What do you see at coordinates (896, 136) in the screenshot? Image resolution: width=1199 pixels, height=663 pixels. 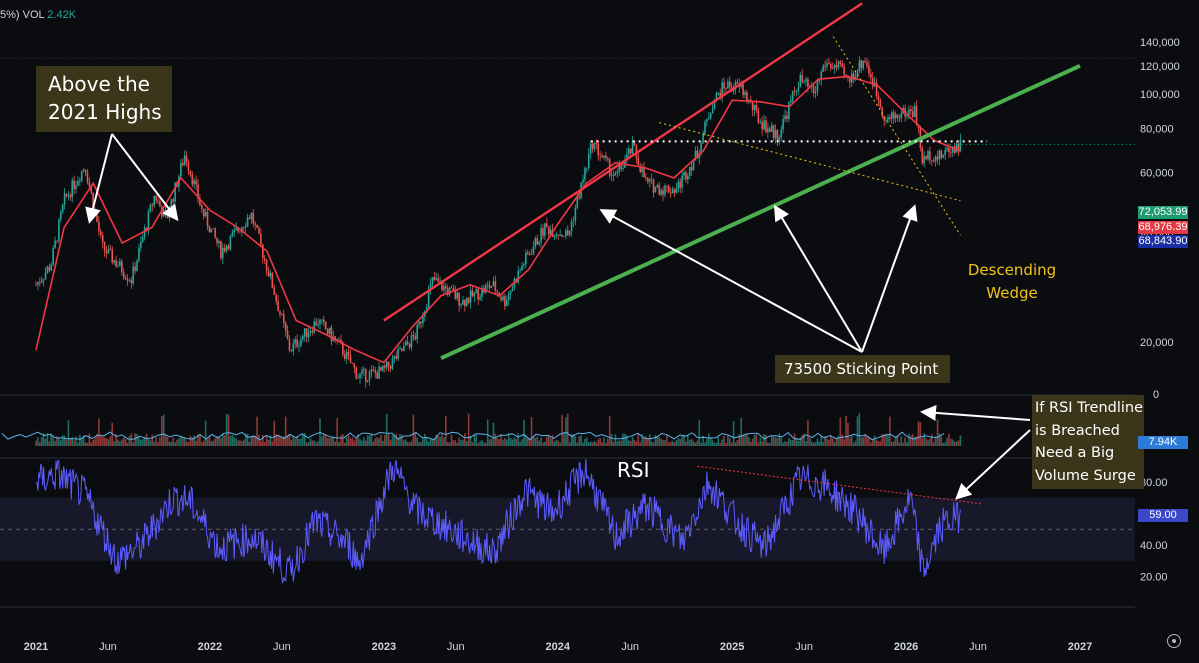 I see `trendline-wedge-upper` at bounding box center [896, 136].